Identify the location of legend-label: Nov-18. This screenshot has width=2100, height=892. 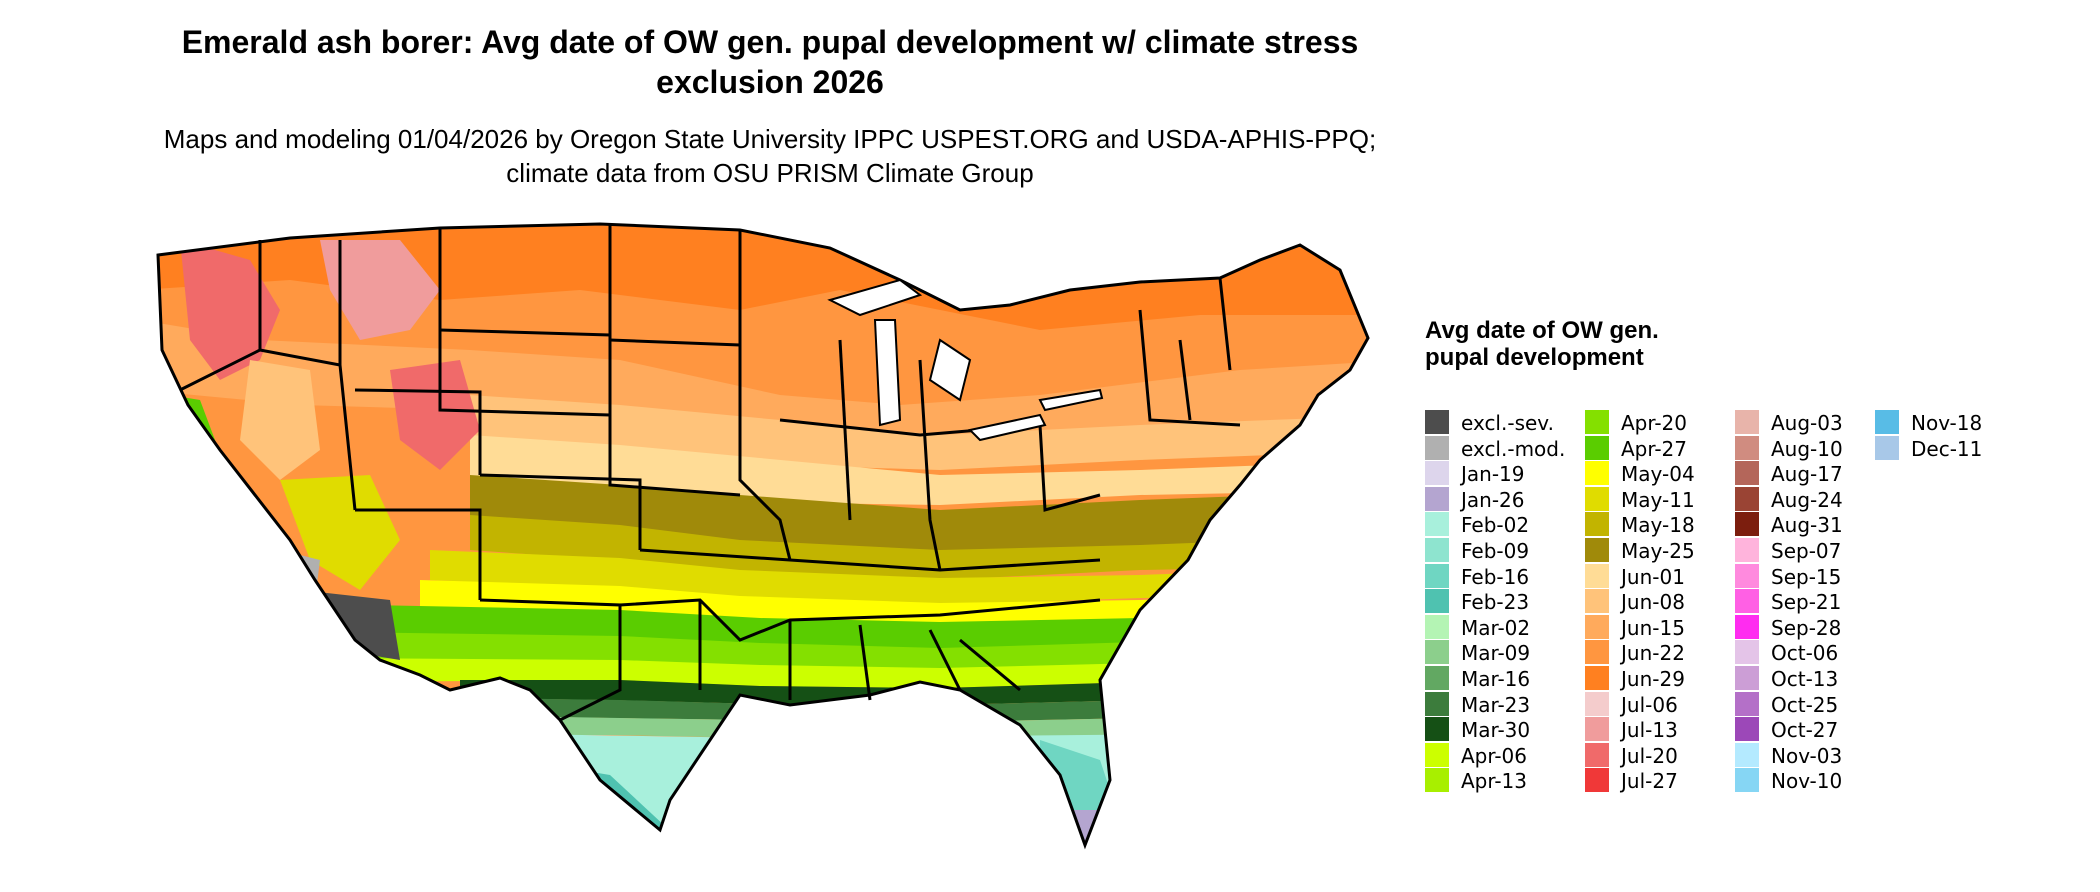
(1947, 423).